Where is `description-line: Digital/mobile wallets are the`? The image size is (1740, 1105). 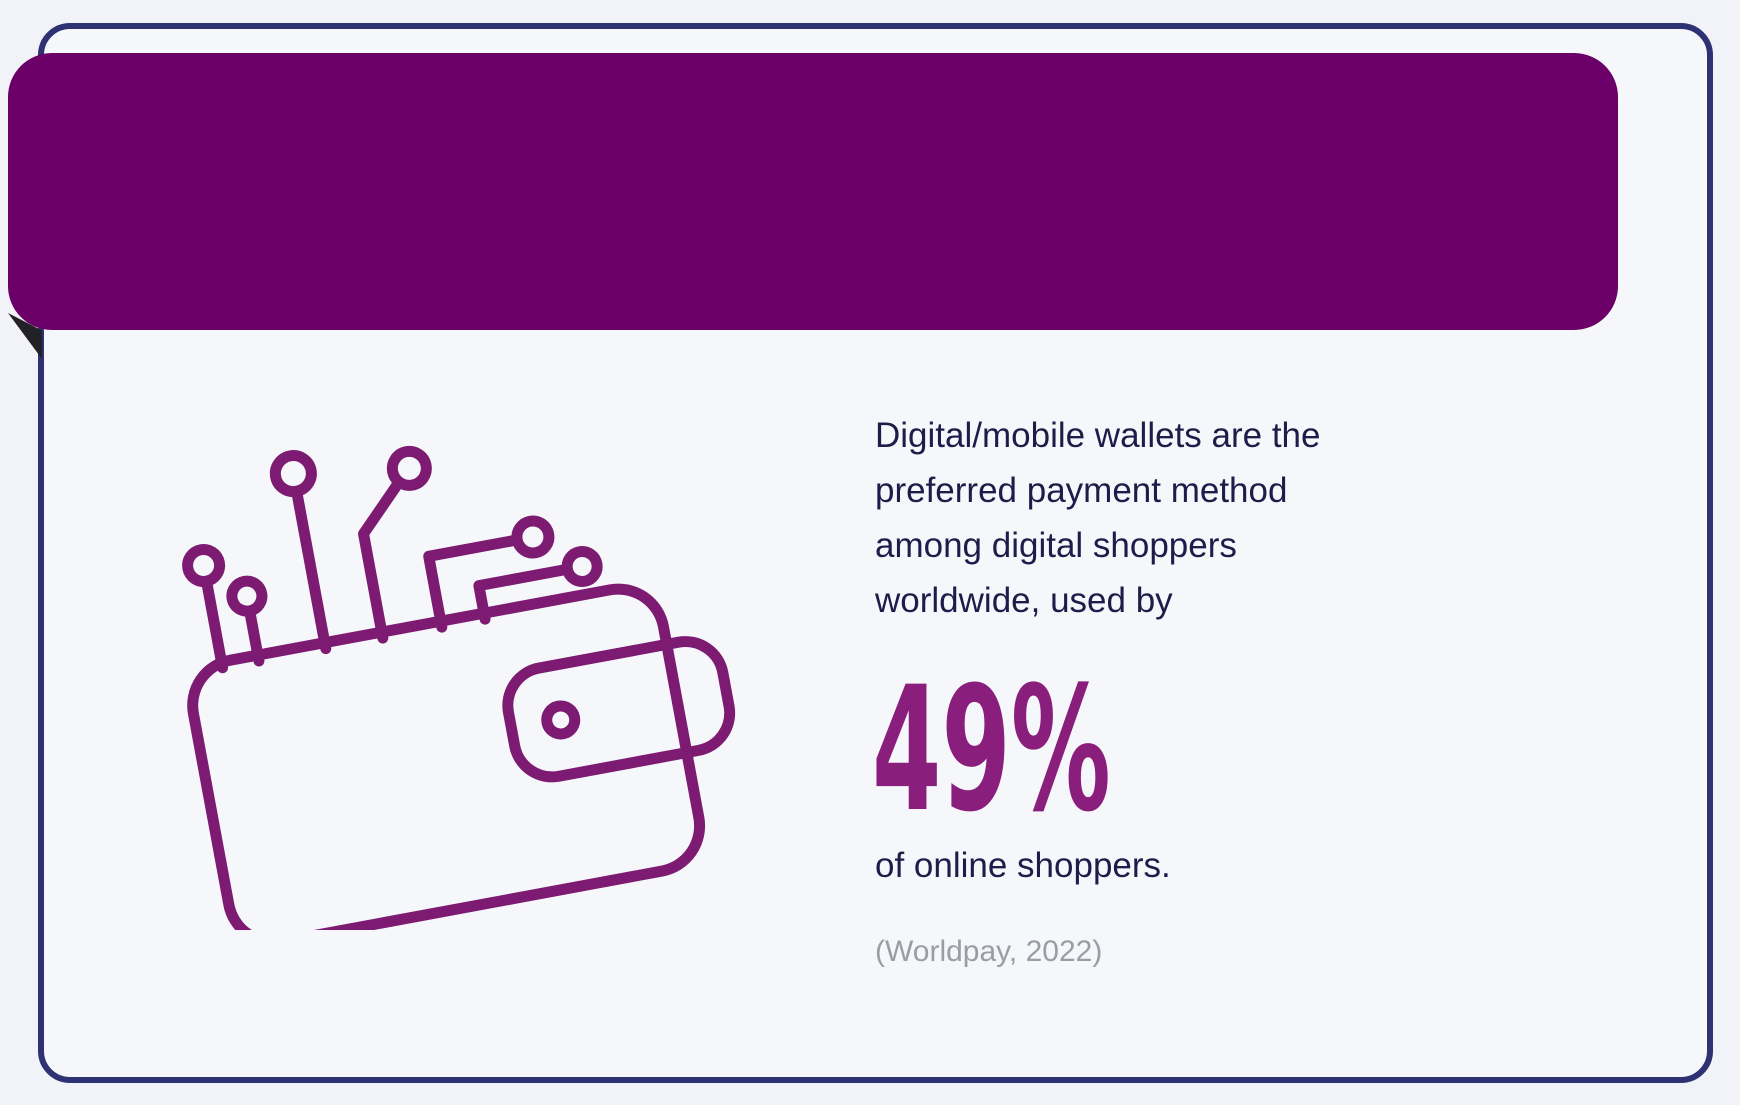
description-line: Digital/mobile wallets are the is located at coordinates (1098, 435).